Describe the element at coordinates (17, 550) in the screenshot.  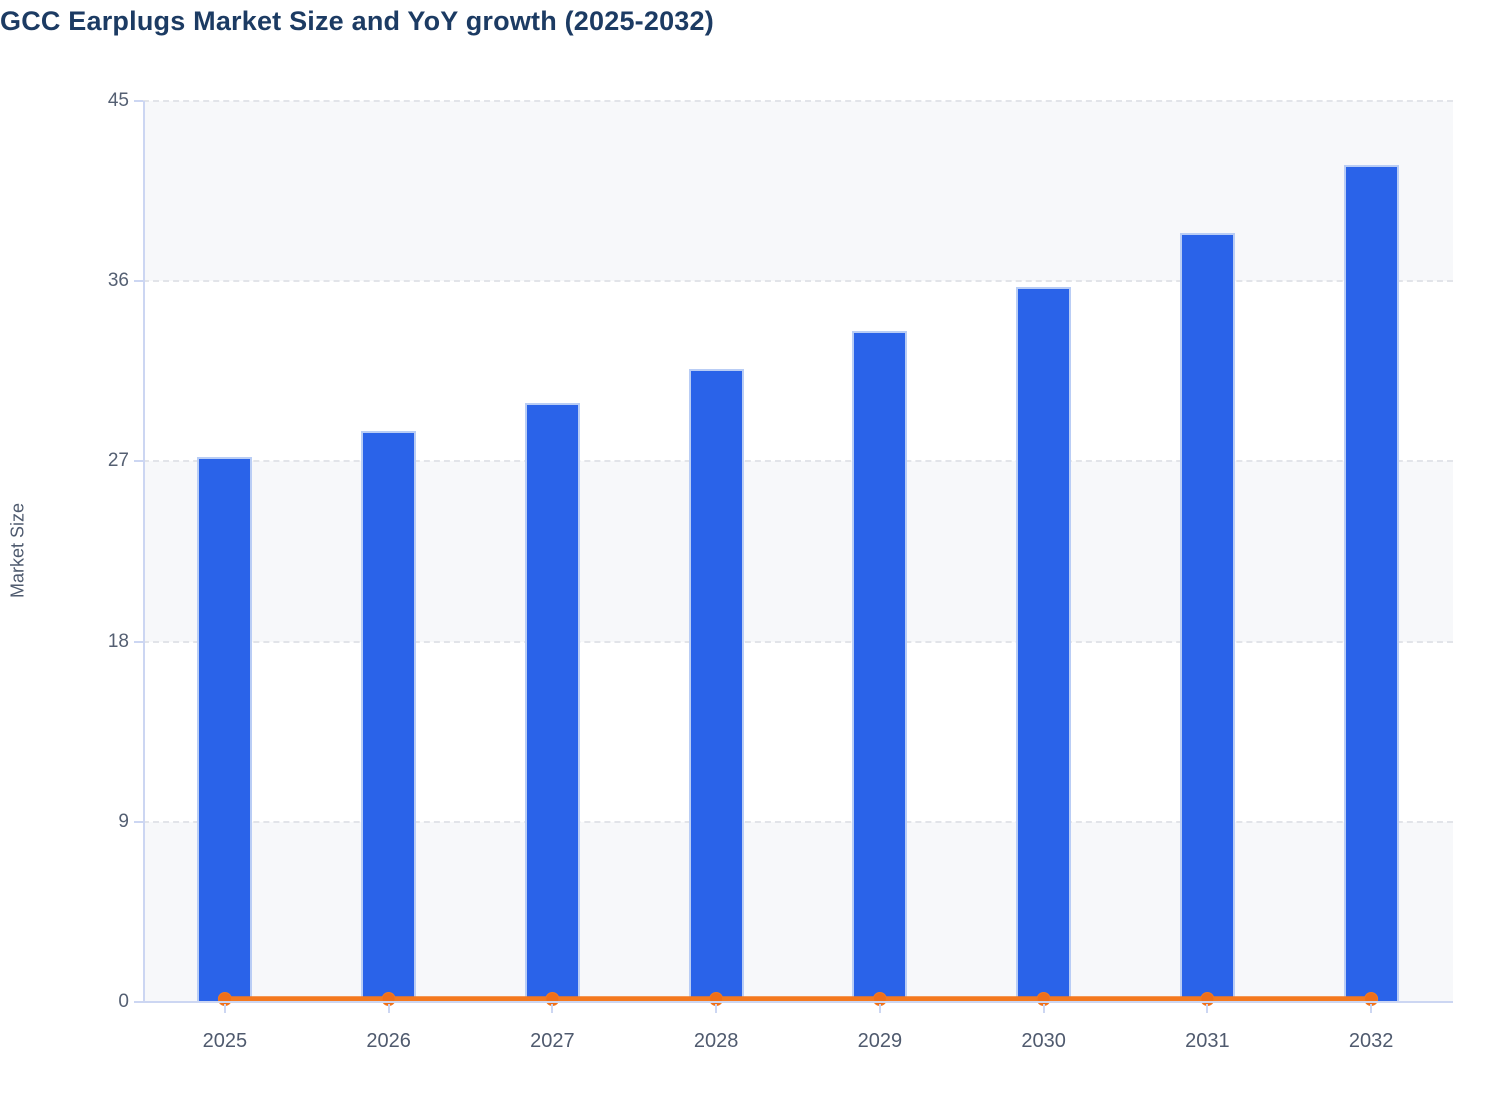
I see `y-axis-title: Market Size` at that location.